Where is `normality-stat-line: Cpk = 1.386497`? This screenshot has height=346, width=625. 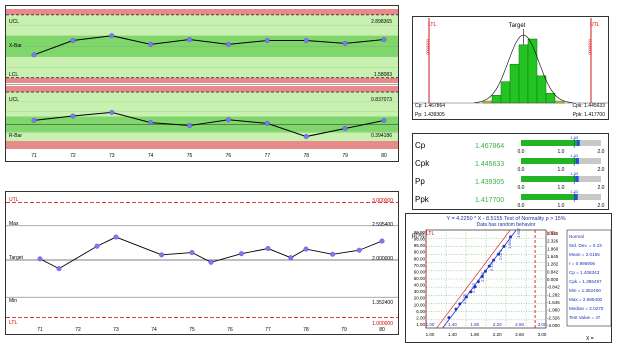 normality-stat-line: Cpk = 1.386497 is located at coordinates (585, 281).